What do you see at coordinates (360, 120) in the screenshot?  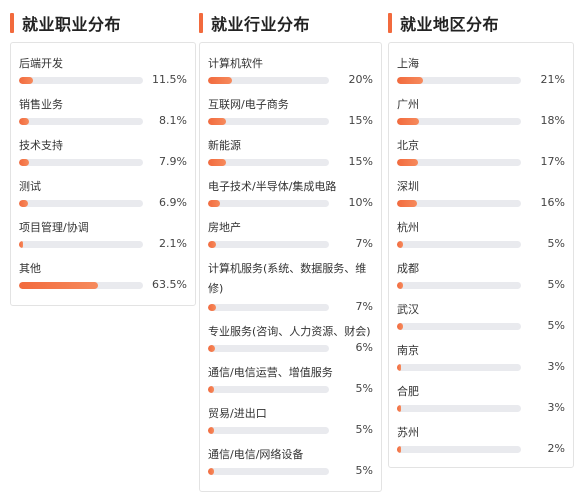 I see `item-percent: 15%` at bounding box center [360, 120].